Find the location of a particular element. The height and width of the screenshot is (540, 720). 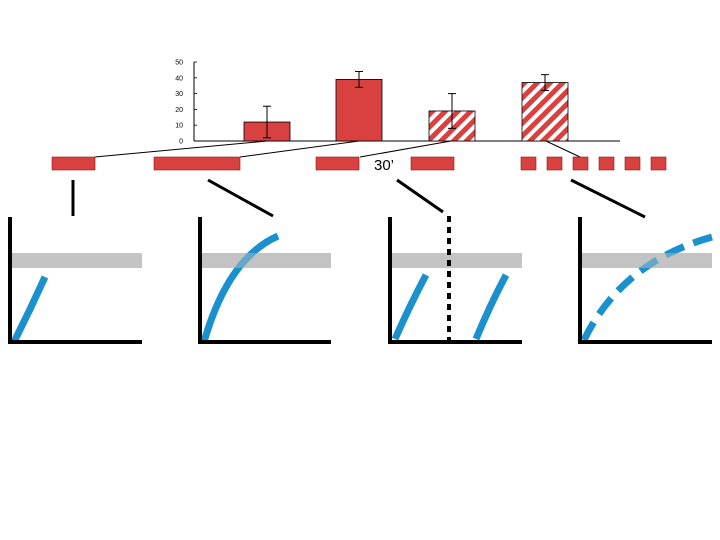

bars is located at coordinates (406, 106).